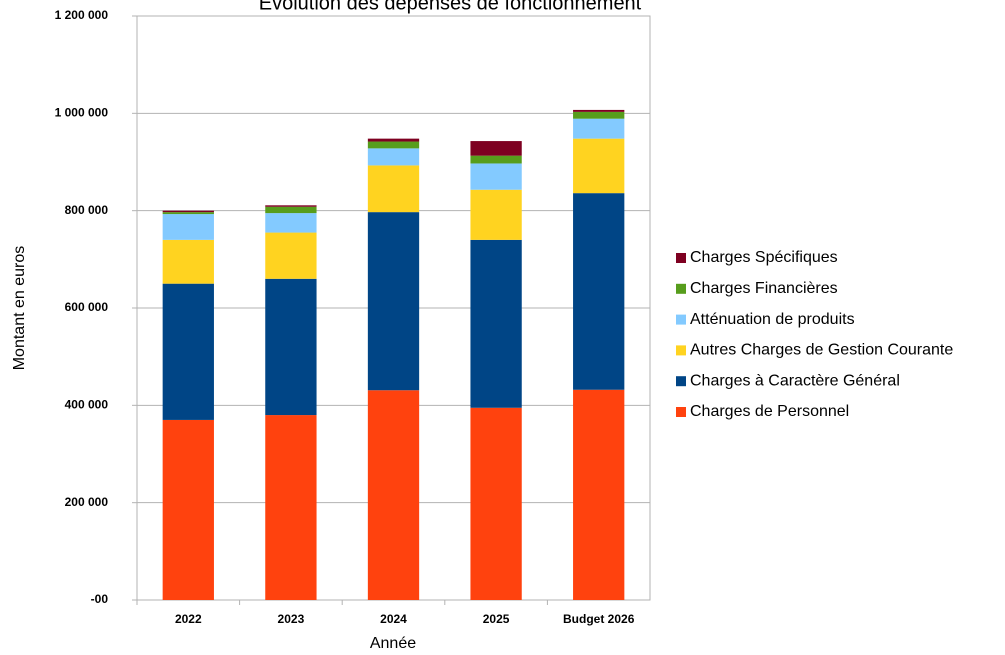  Describe the element at coordinates (496, 619) in the screenshot. I see `x-tick-label: 2025` at that location.